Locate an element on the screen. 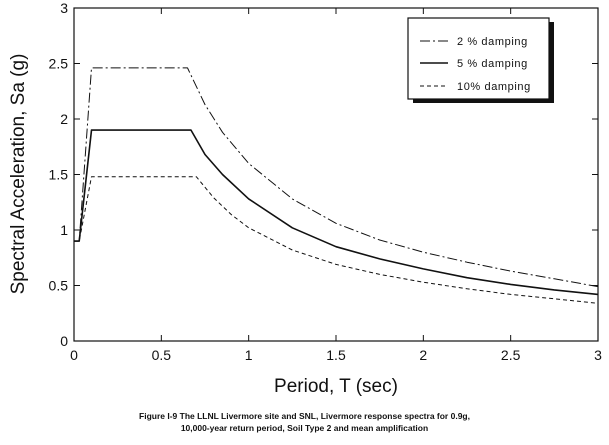 The image size is (609, 445). y-tick-label: 0.5 is located at coordinates (59, 286).